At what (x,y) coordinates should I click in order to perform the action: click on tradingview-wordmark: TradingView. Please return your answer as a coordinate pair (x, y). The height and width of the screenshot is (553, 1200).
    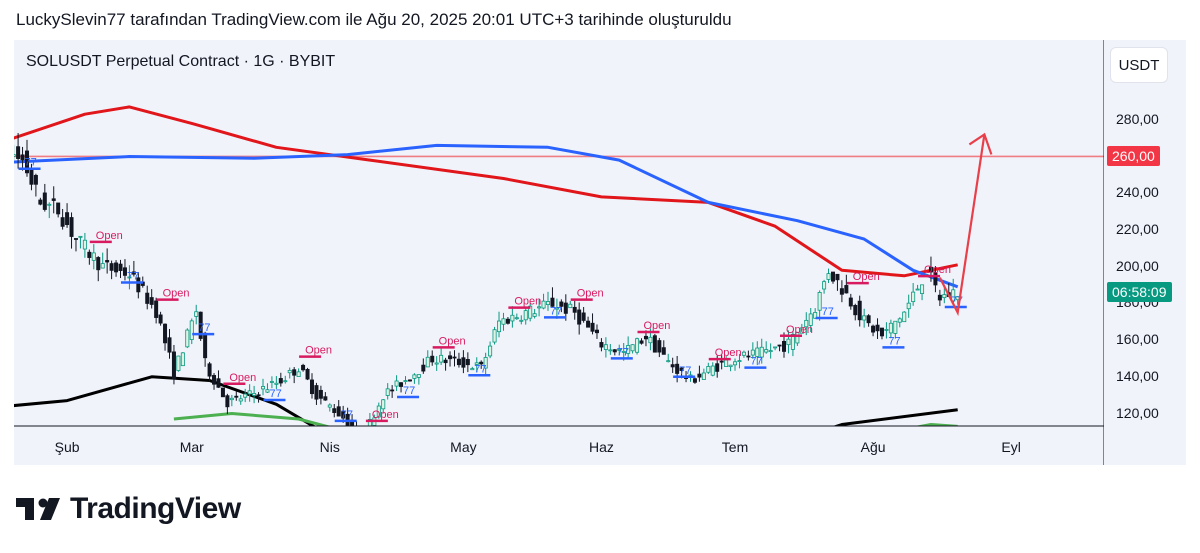
    Looking at the image, I should click on (155, 508).